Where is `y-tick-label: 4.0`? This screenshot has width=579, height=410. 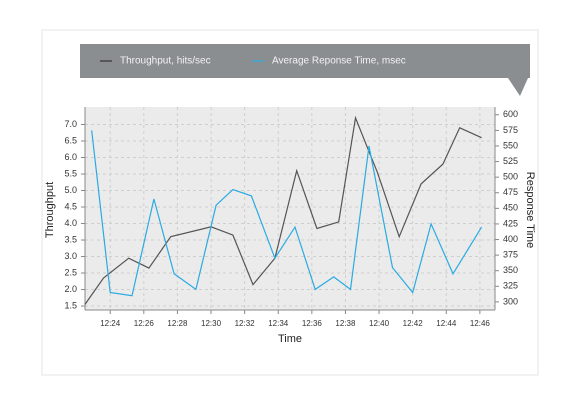
y-tick-label: 4.0 is located at coordinates (70, 223).